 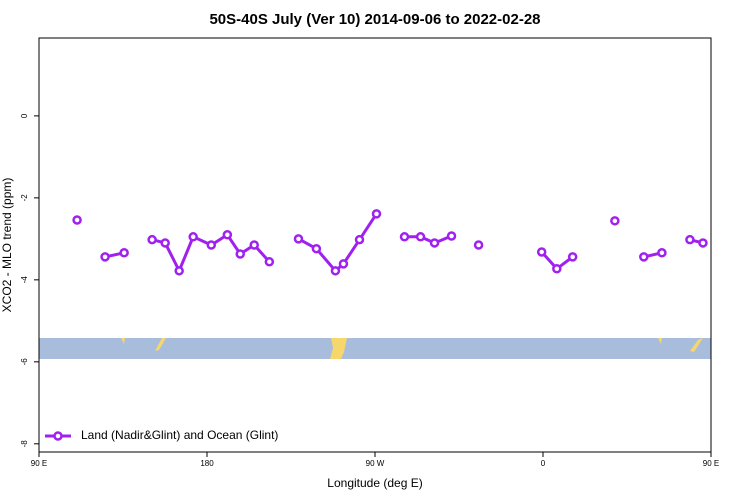 I want to click on y-tick-label: -6, so click(x=24, y=362).